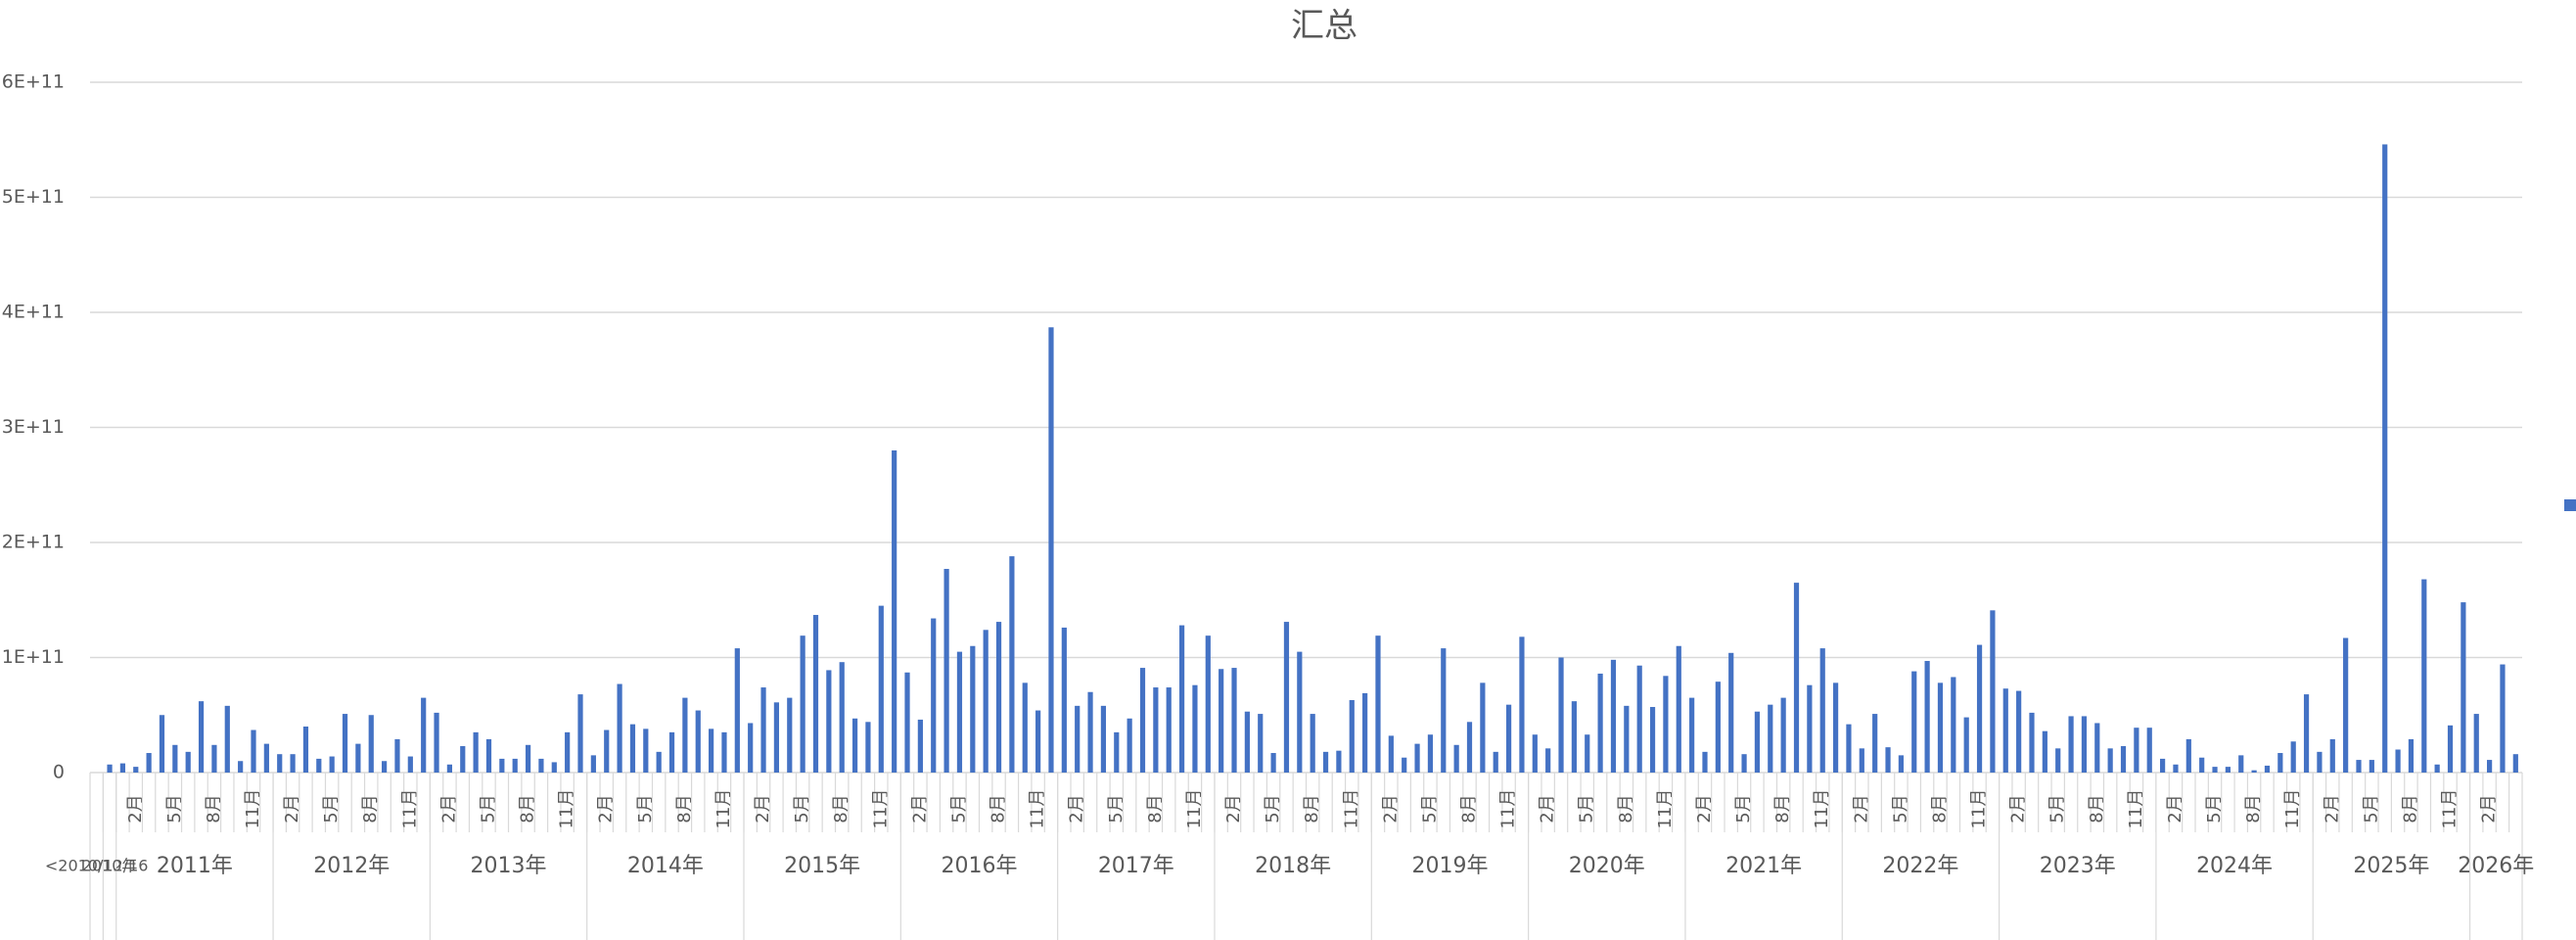 This screenshot has height=940, width=2576. Describe the element at coordinates (1763, 866) in the screenshot. I see `group-label: 2021年` at that location.